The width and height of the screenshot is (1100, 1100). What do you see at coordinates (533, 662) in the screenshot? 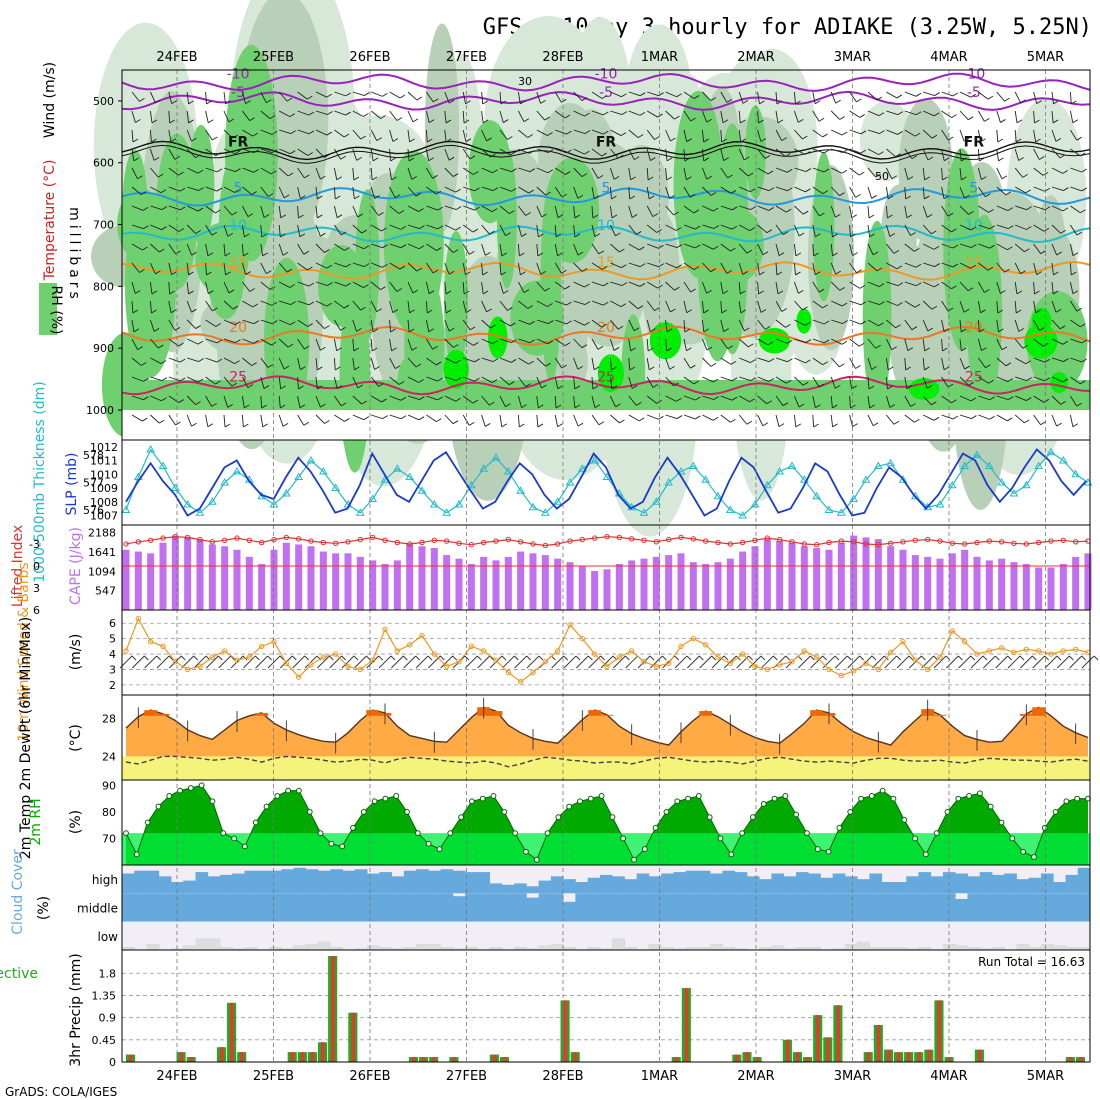
I see `wind10-barb` at bounding box center [533, 662].